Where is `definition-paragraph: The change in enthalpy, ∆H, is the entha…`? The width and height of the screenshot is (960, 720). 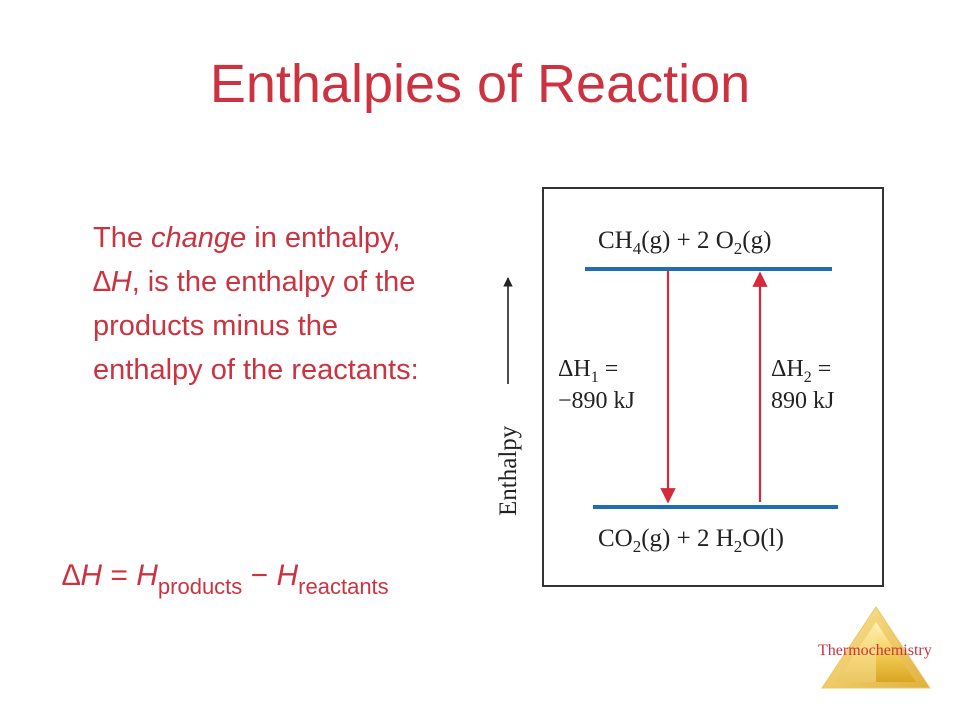
definition-paragraph: The change in enthalpy, ∆H, is the entha… is located at coordinates (268, 304).